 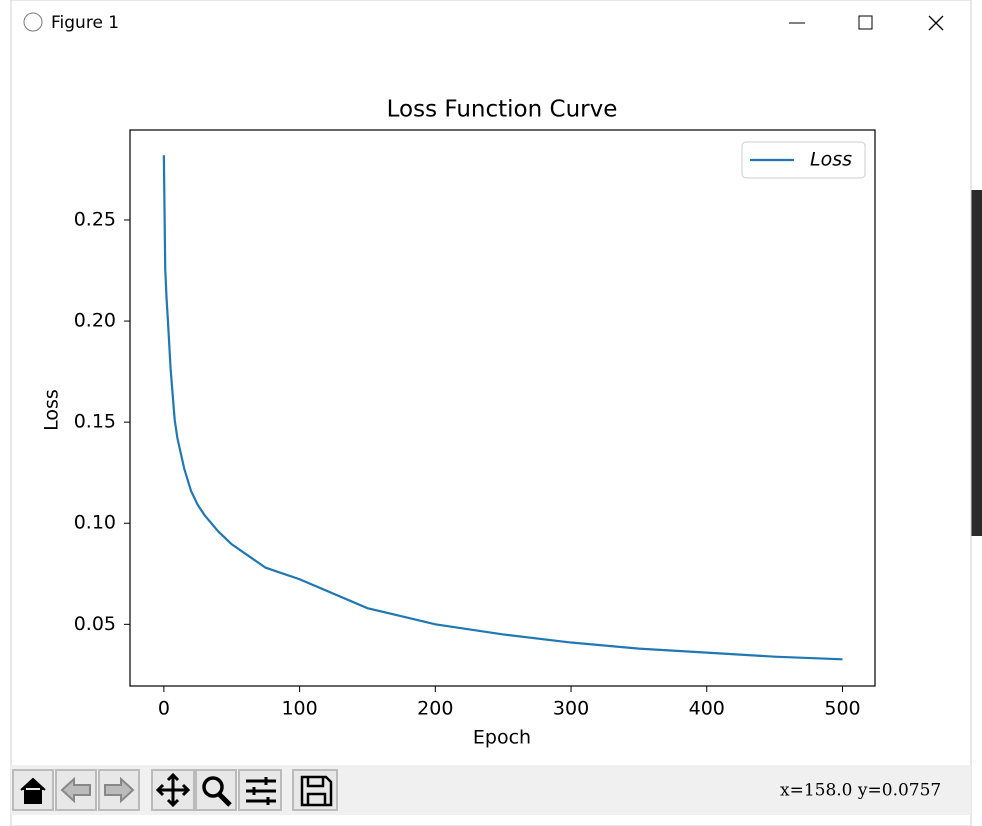 What do you see at coordinates (164, 709) in the screenshot?
I see `x-tick-label: 0` at bounding box center [164, 709].